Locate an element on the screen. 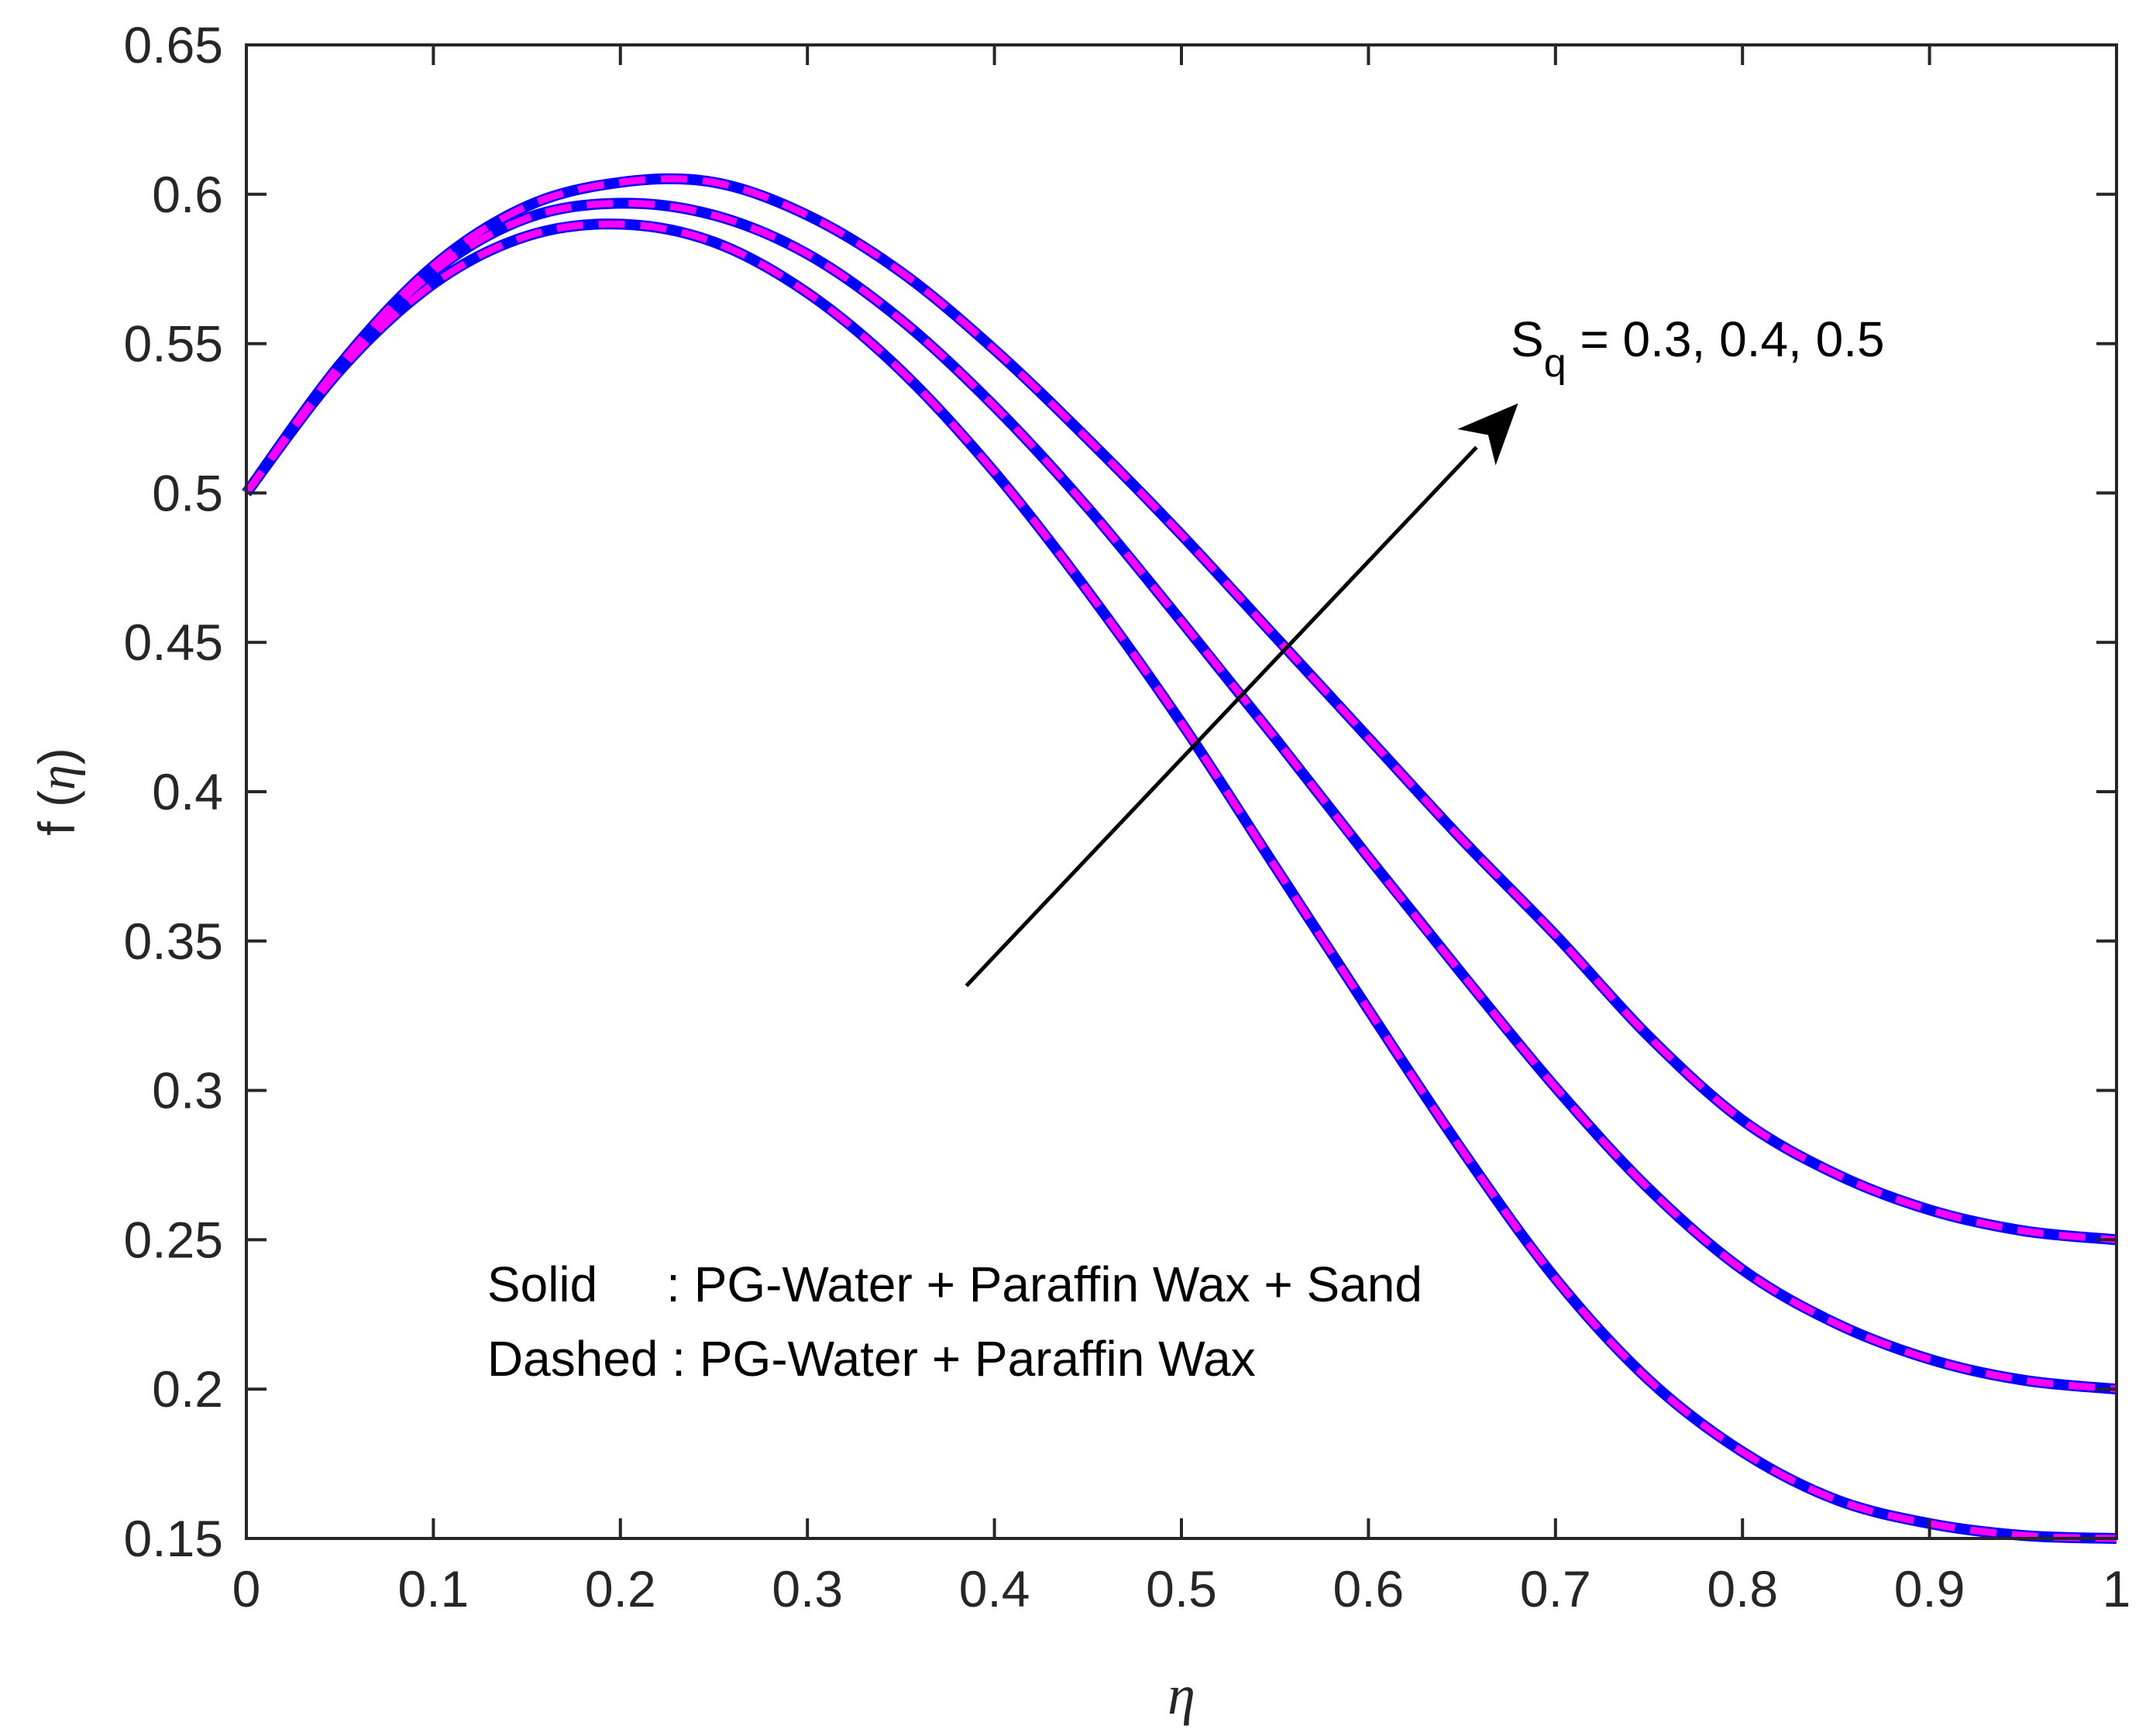 The height and width of the screenshot is (1736, 2139). y-axis-label: f (η) is located at coordinates (57, 791).